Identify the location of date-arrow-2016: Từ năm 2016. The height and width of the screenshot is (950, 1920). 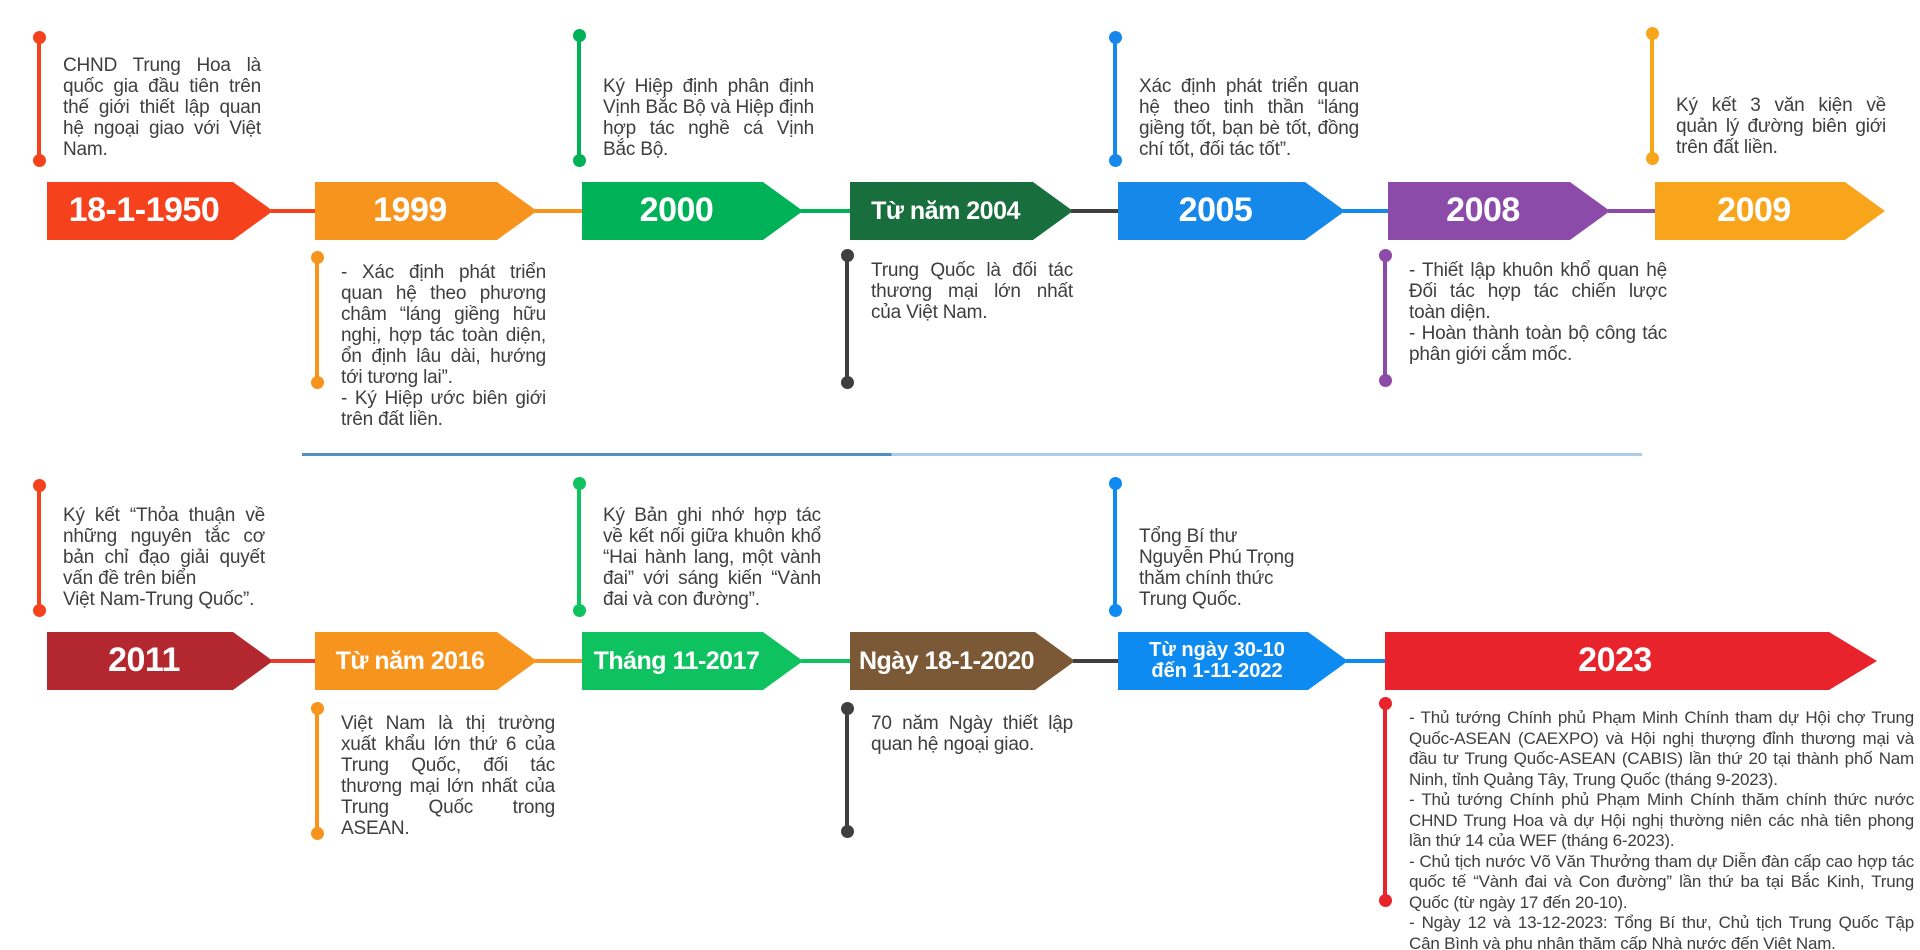
(426, 661).